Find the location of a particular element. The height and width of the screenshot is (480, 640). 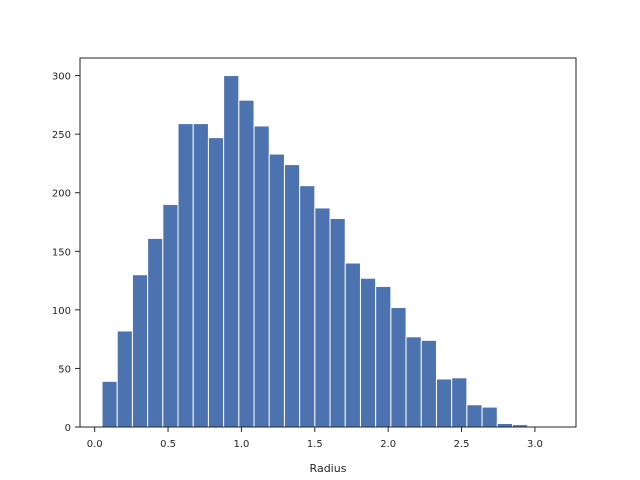

x-tick-label: 2.0 is located at coordinates (388, 444).